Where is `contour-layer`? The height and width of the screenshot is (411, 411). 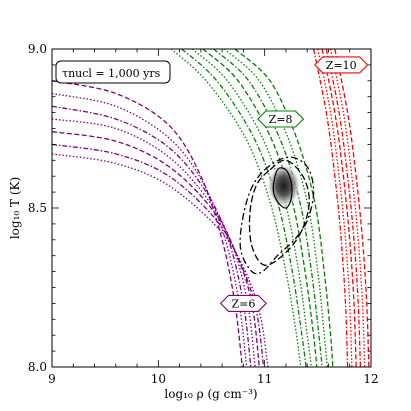
contour-layer is located at coordinates (277, 215).